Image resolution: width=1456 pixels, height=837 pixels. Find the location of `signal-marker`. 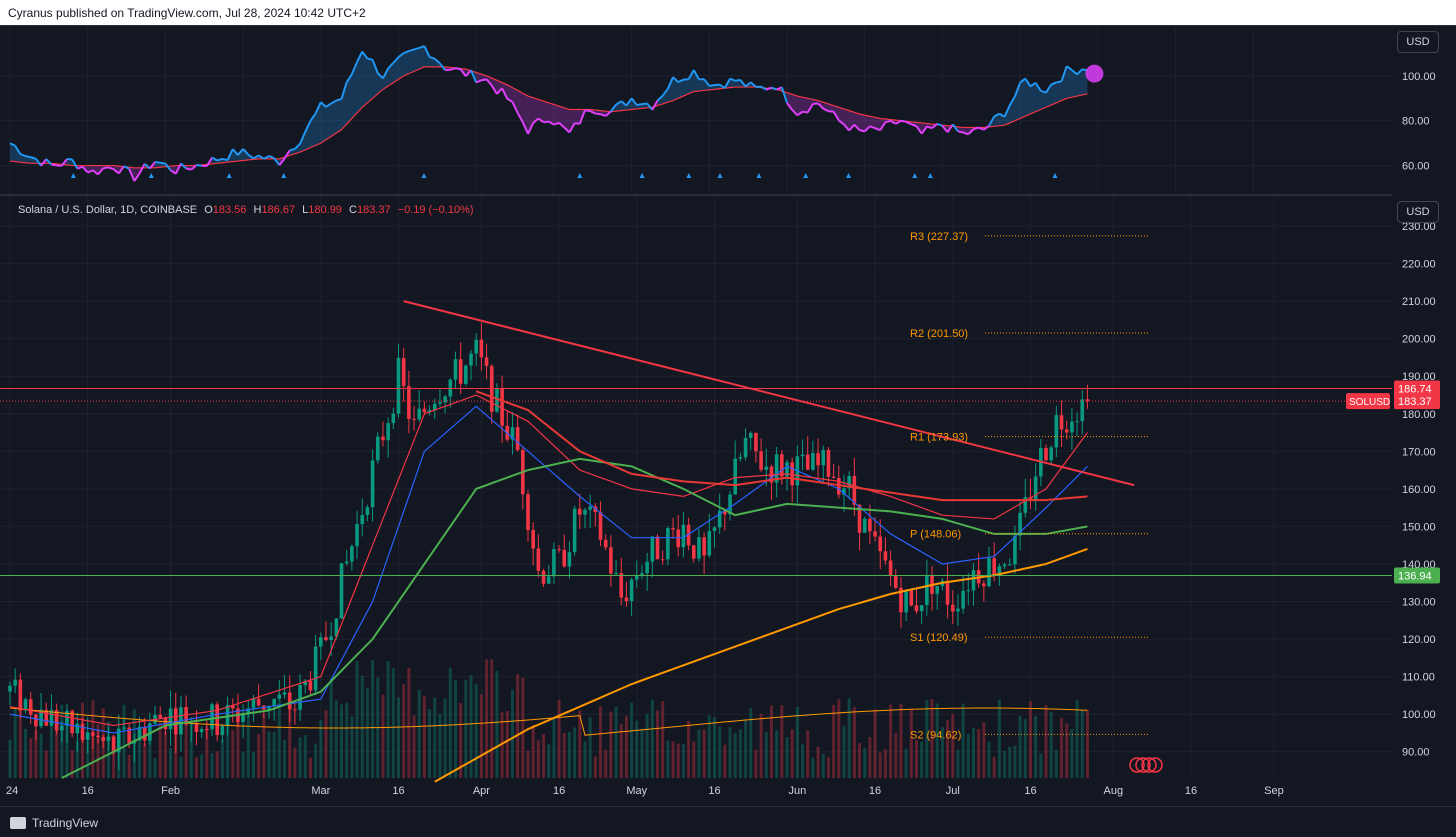

signal-marker is located at coordinates (930, 175).